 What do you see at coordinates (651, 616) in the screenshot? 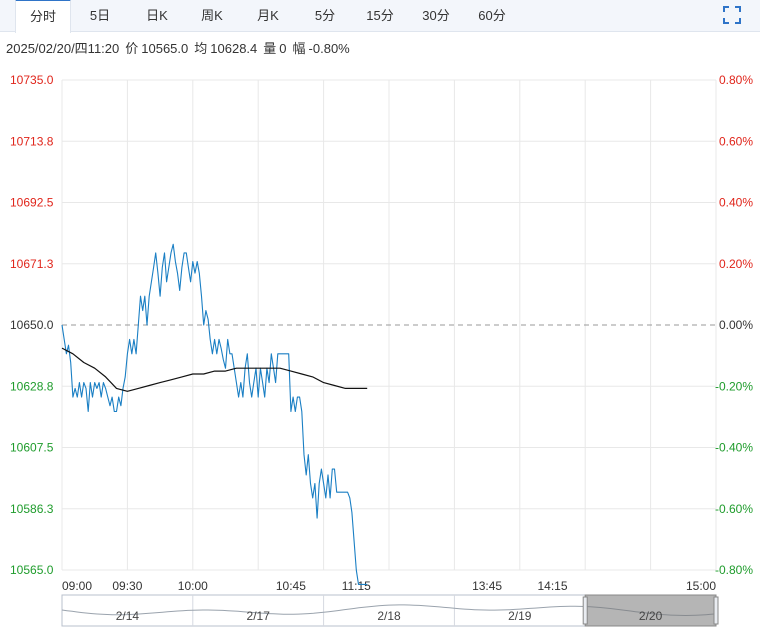
I see `navigator-day-label: 2/20` at bounding box center [651, 616].